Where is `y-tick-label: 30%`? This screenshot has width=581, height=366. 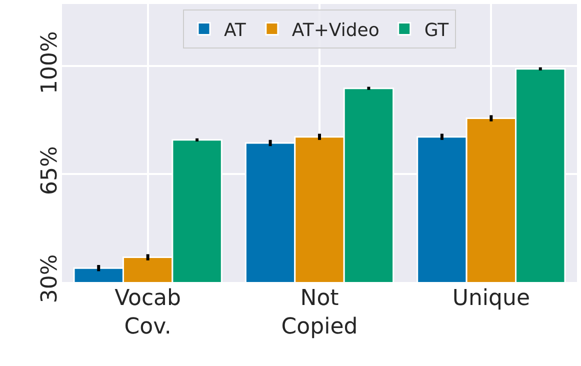 y-tick-label: 30% is located at coordinates (50, 279).